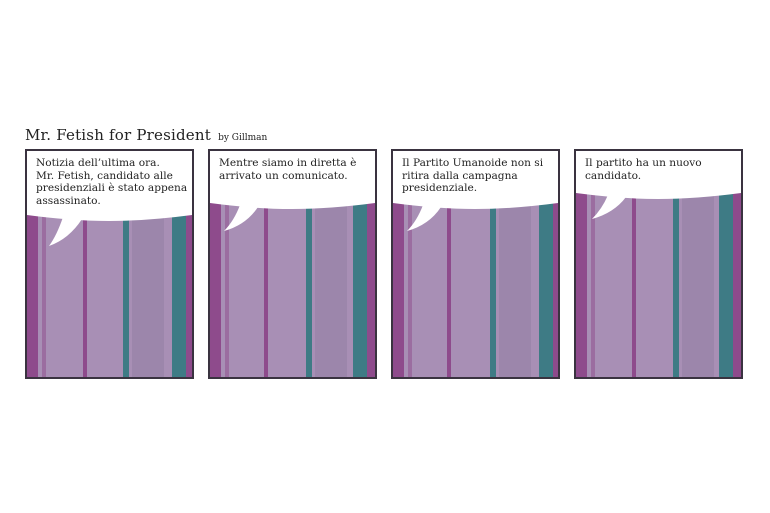 Image resolution: width=770 pixels, height=513 pixels. What do you see at coordinates (118, 135) in the screenshot?
I see `comic-title: Mr. Fetish for President` at bounding box center [118, 135].